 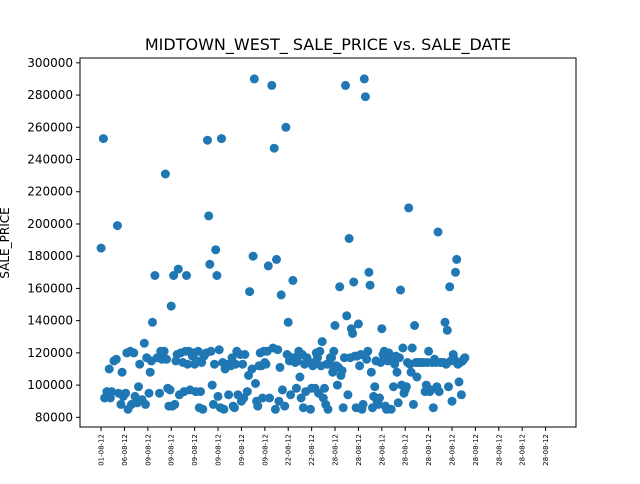 I want to click on x-tick-label-7: 09-08-12, so click(x=265, y=450).